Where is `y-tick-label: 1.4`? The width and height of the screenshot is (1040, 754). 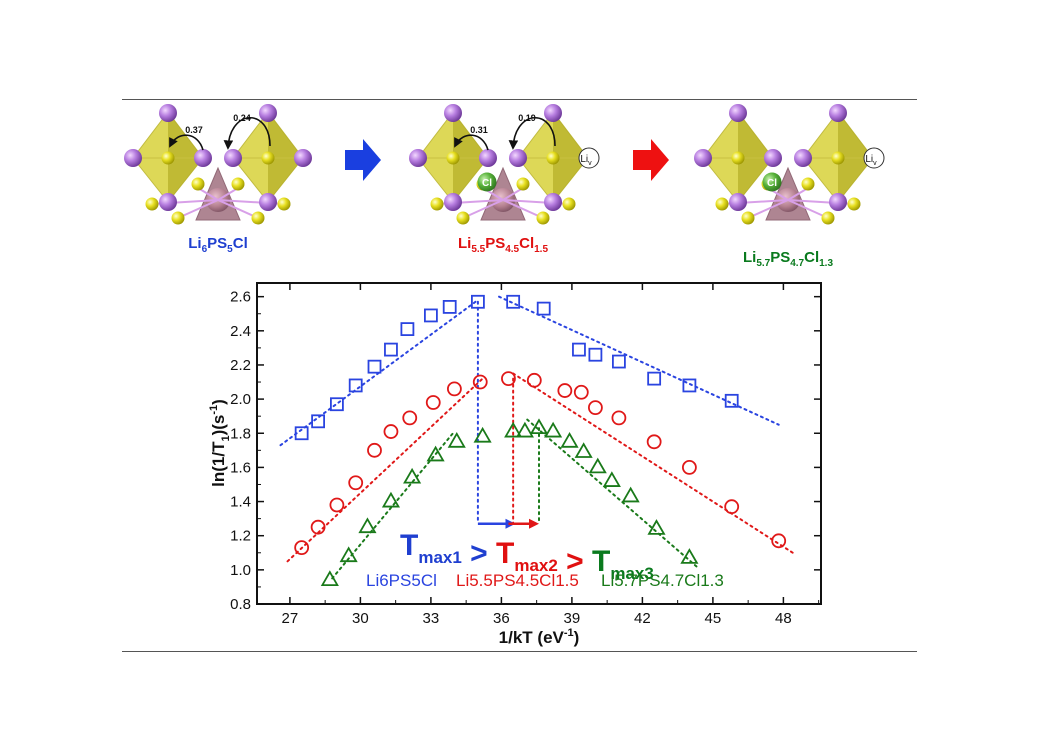 y-tick-label: 1.4 is located at coordinates (240, 502).